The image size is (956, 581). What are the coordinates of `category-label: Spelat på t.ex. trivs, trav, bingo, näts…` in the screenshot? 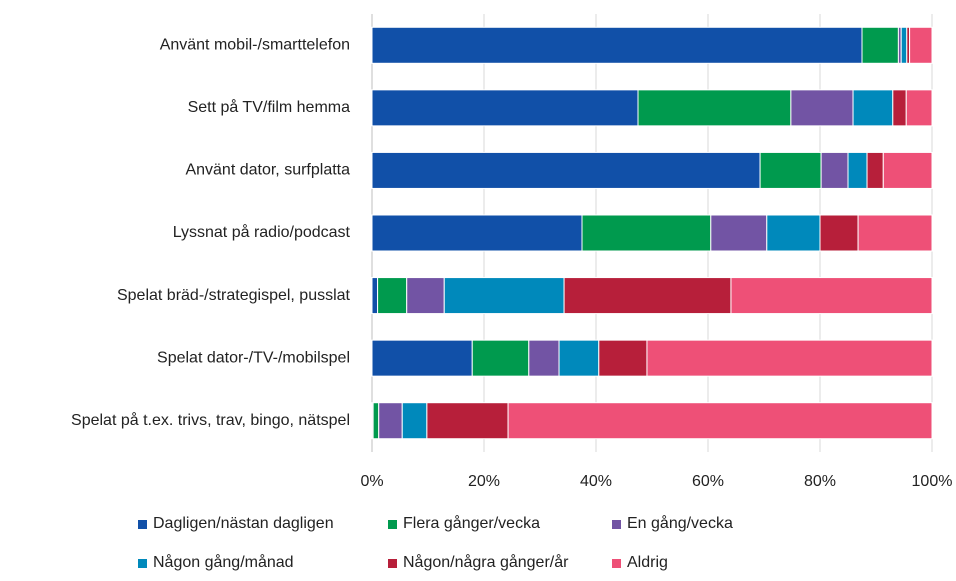 It's located at (210, 420).